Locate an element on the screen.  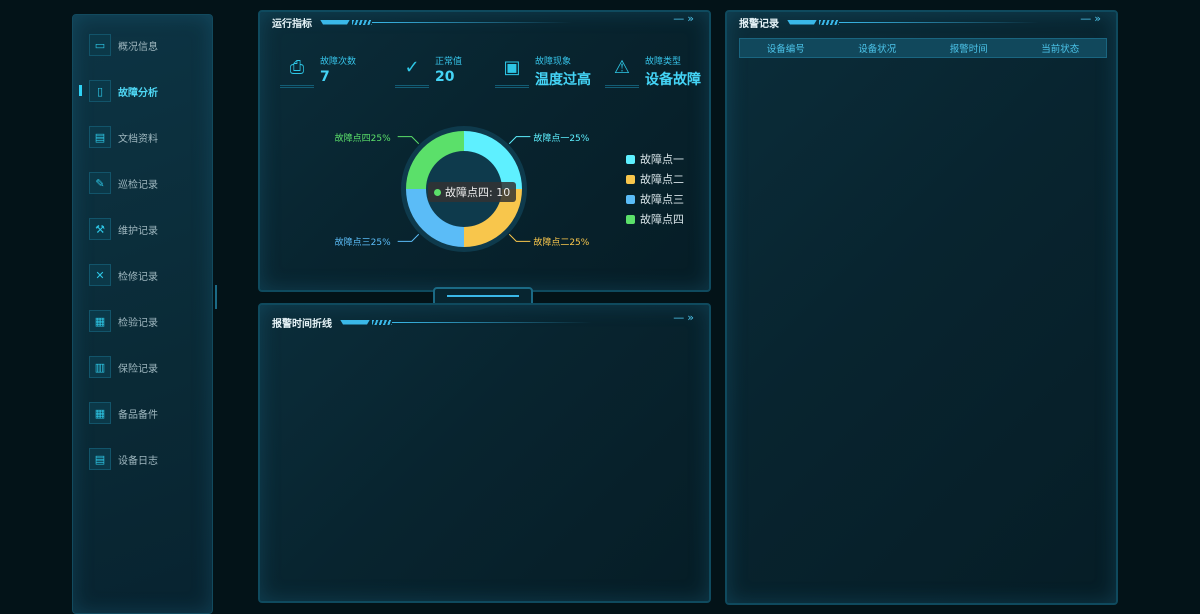
clipboard-icon: ▯ is located at coordinates (100, 91).